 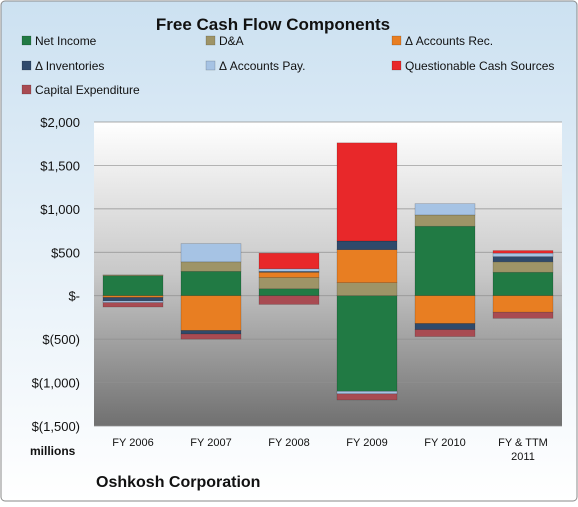 I want to click on chart-title: Free Cash Flow Components, so click(x=273, y=24).